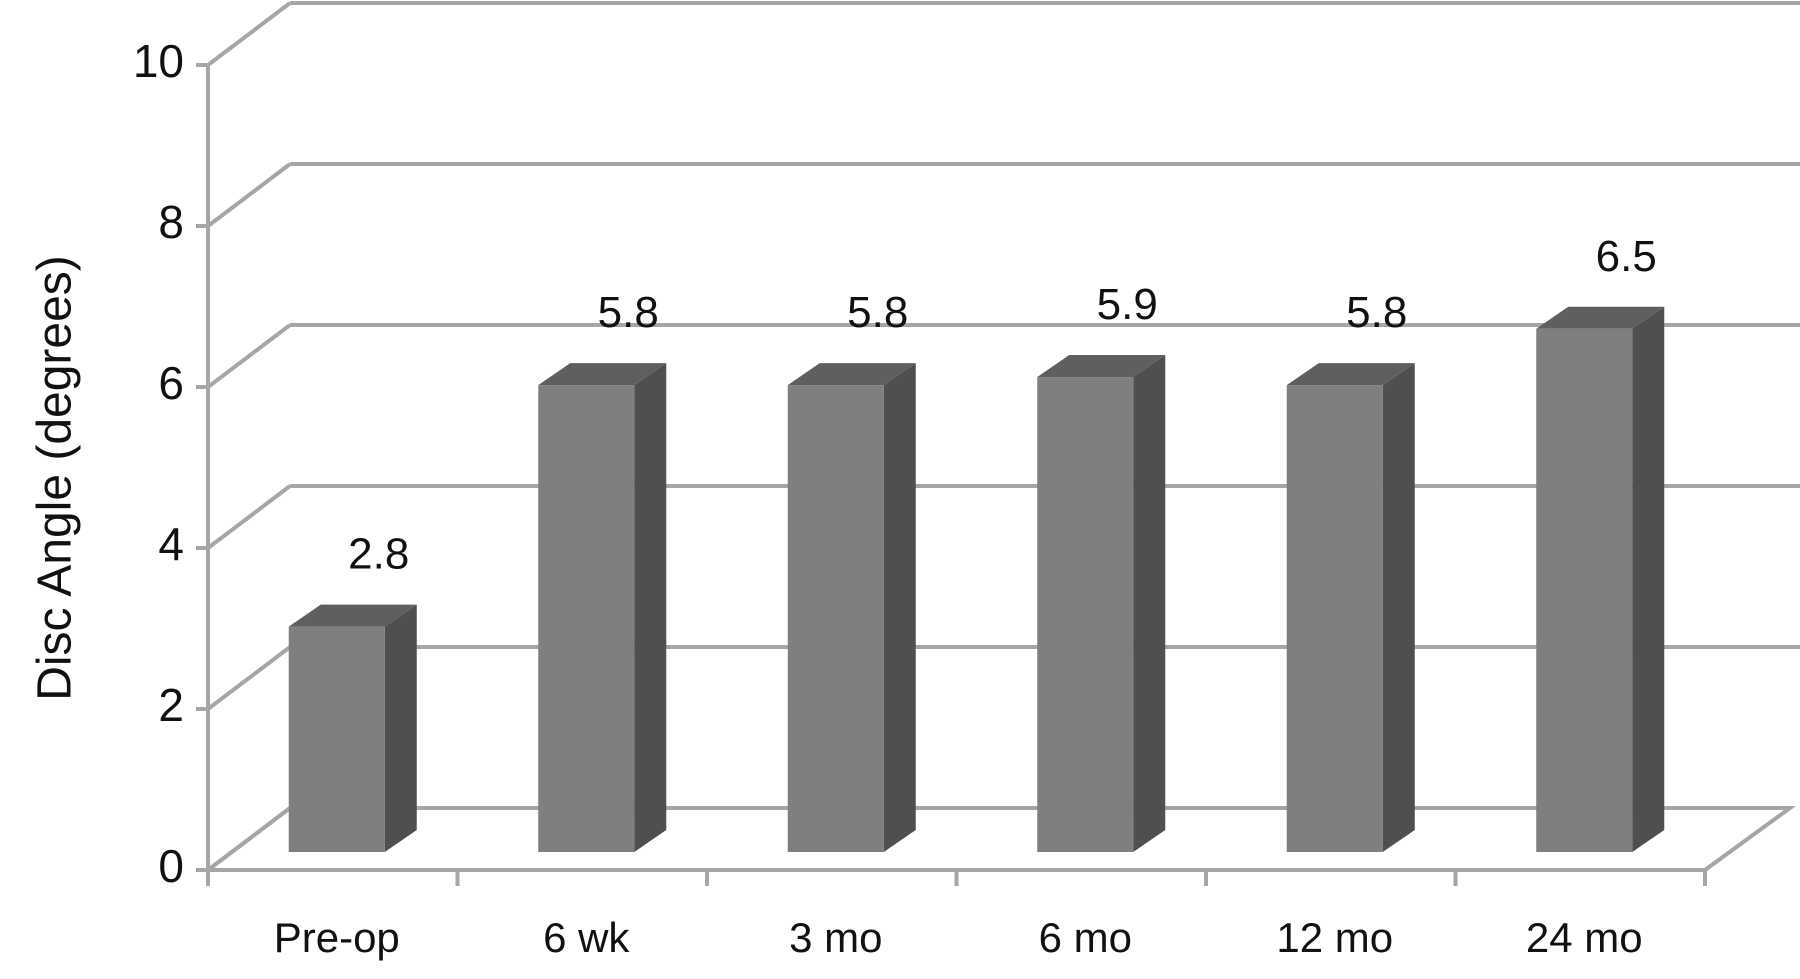 The image size is (1800, 979). I want to click on x-tick-label: 6 mo, so click(1085, 937).